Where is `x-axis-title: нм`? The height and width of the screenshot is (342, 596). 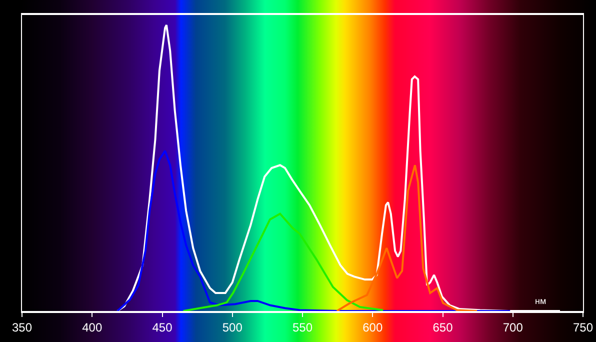 x-axis-title: нм is located at coordinates (540, 301).